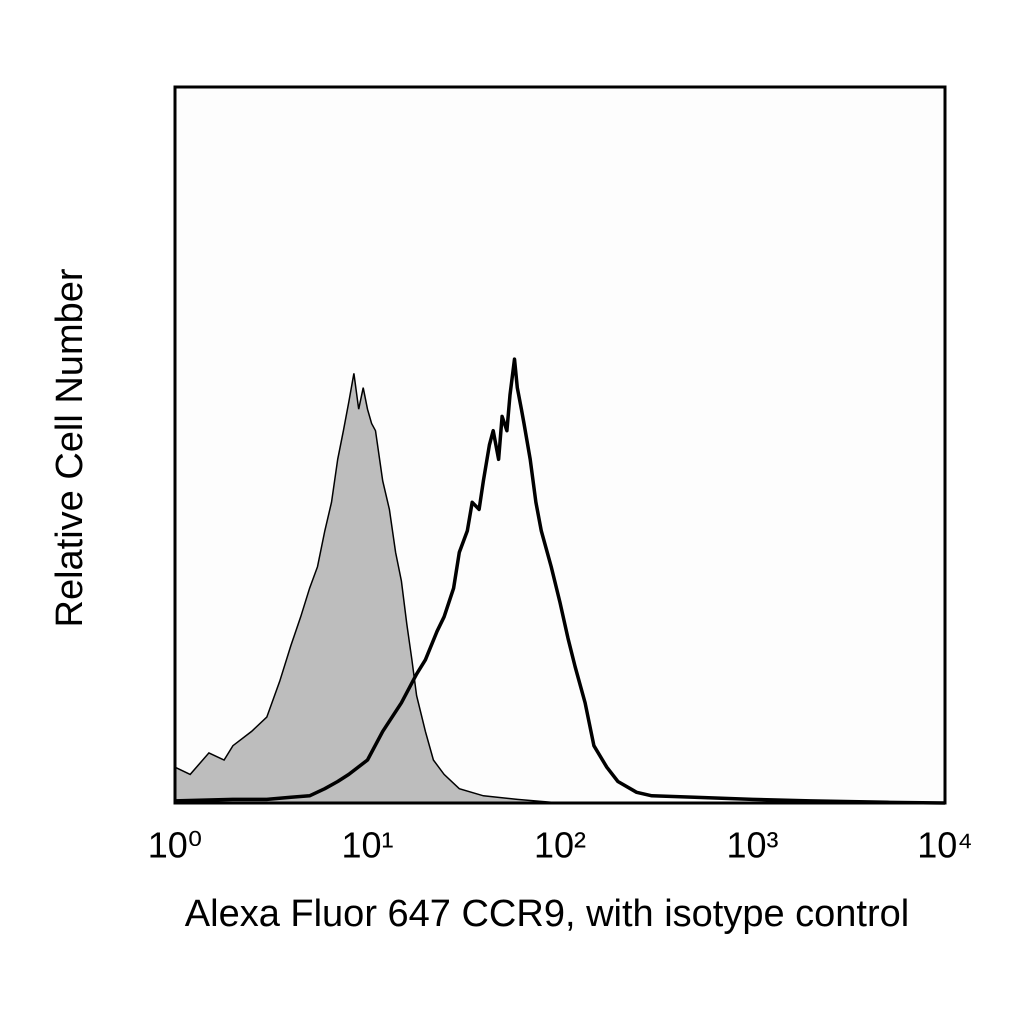  Describe the element at coordinates (945, 845) in the screenshot. I see `x-tick-label: 10⁴` at that location.